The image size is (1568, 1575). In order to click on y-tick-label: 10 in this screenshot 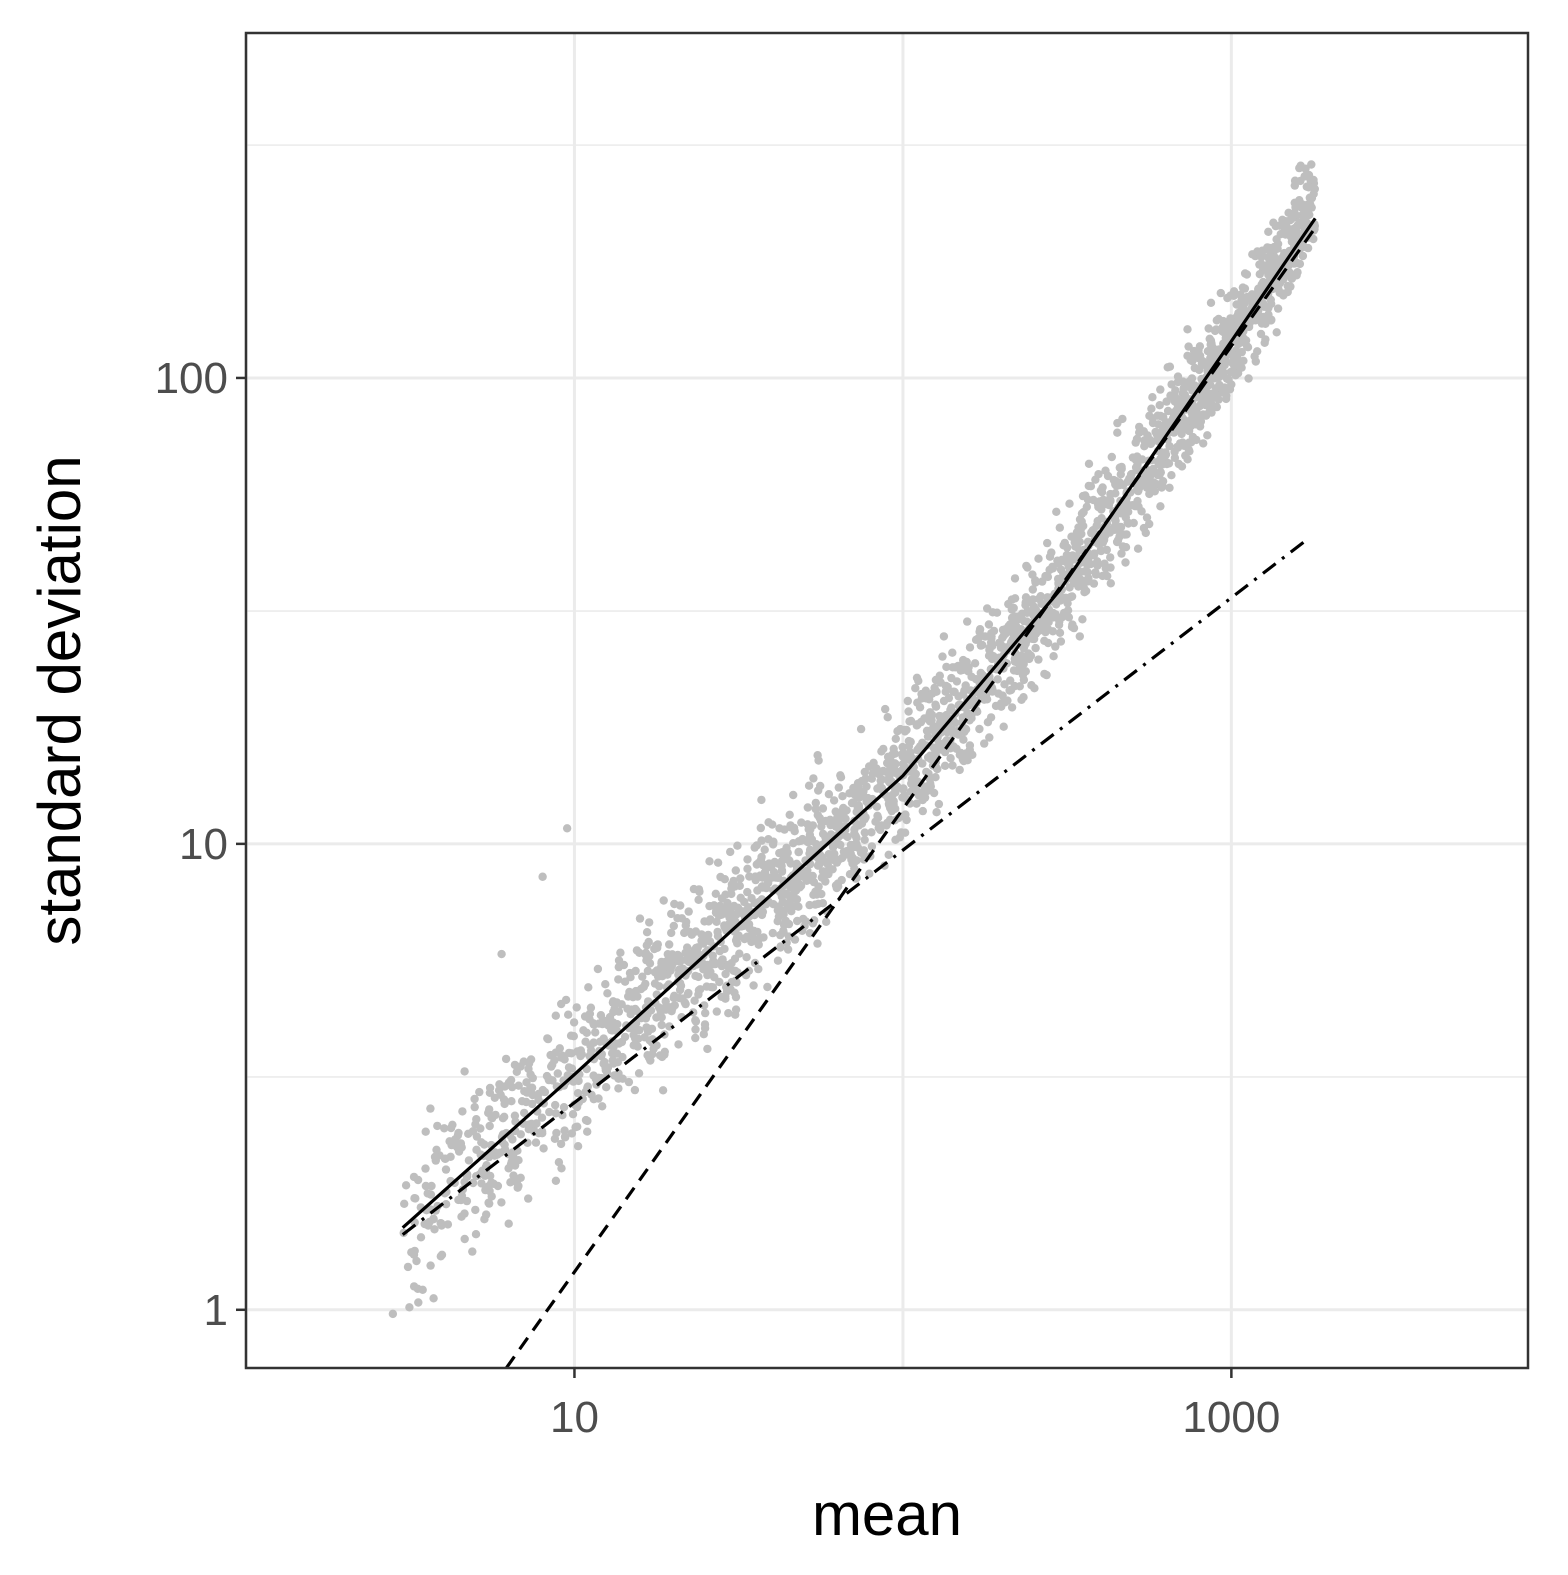, I will do `click(203, 844)`.